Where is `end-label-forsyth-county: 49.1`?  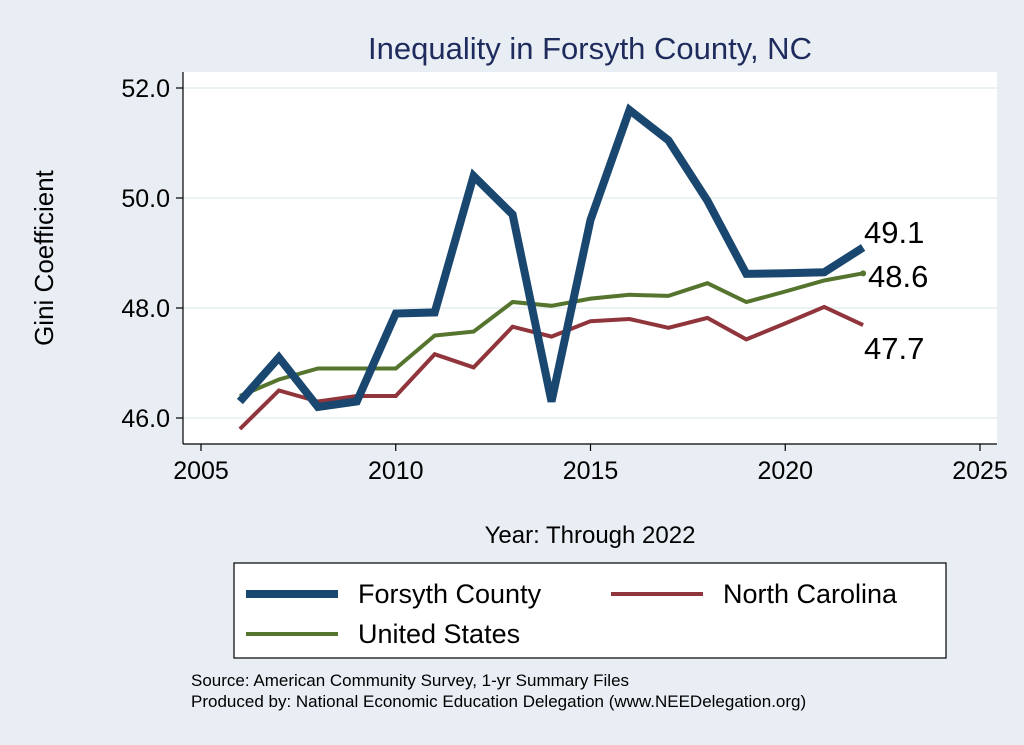 end-label-forsyth-county: 49.1 is located at coordinates (894, 232).